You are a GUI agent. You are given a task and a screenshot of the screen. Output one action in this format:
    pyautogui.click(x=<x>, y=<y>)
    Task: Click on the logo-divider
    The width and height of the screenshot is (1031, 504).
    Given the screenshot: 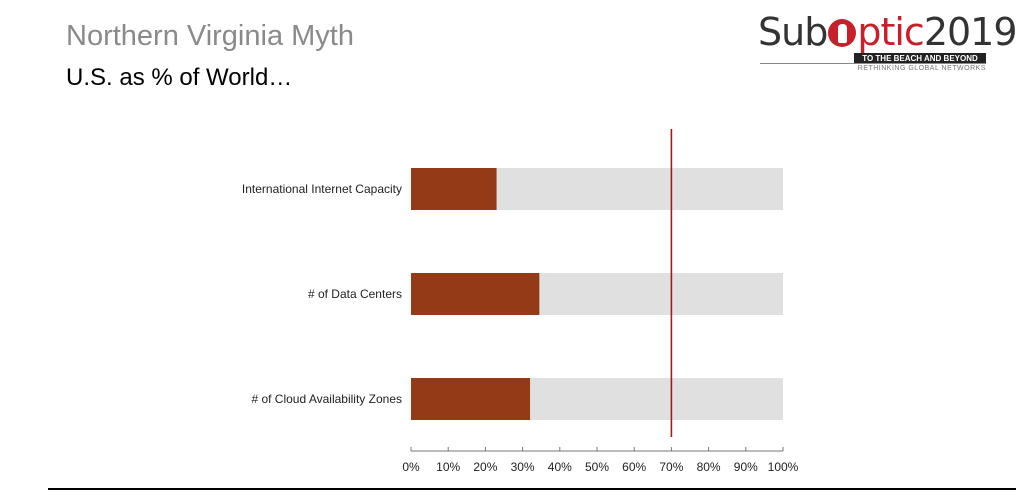 What is the action you would take?
    pyautogui.click(x=873, y=63)
    